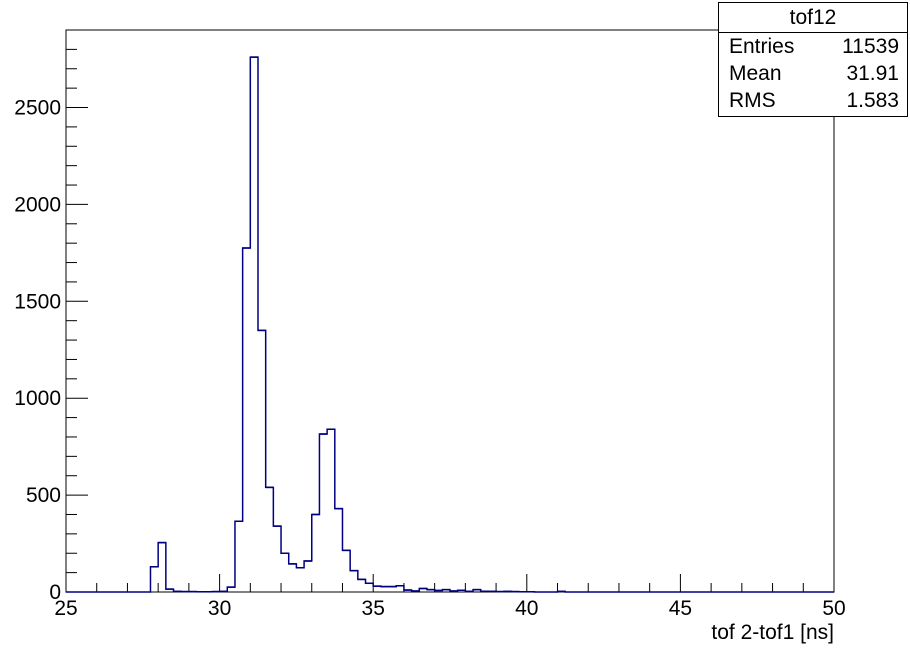 The width and height of the screenshot is (910, 648). What do you see at coordinates (813, 46) in the screenshot?
I see `stats-row-entries: Entries 11539` at bounding box center [813, 46].